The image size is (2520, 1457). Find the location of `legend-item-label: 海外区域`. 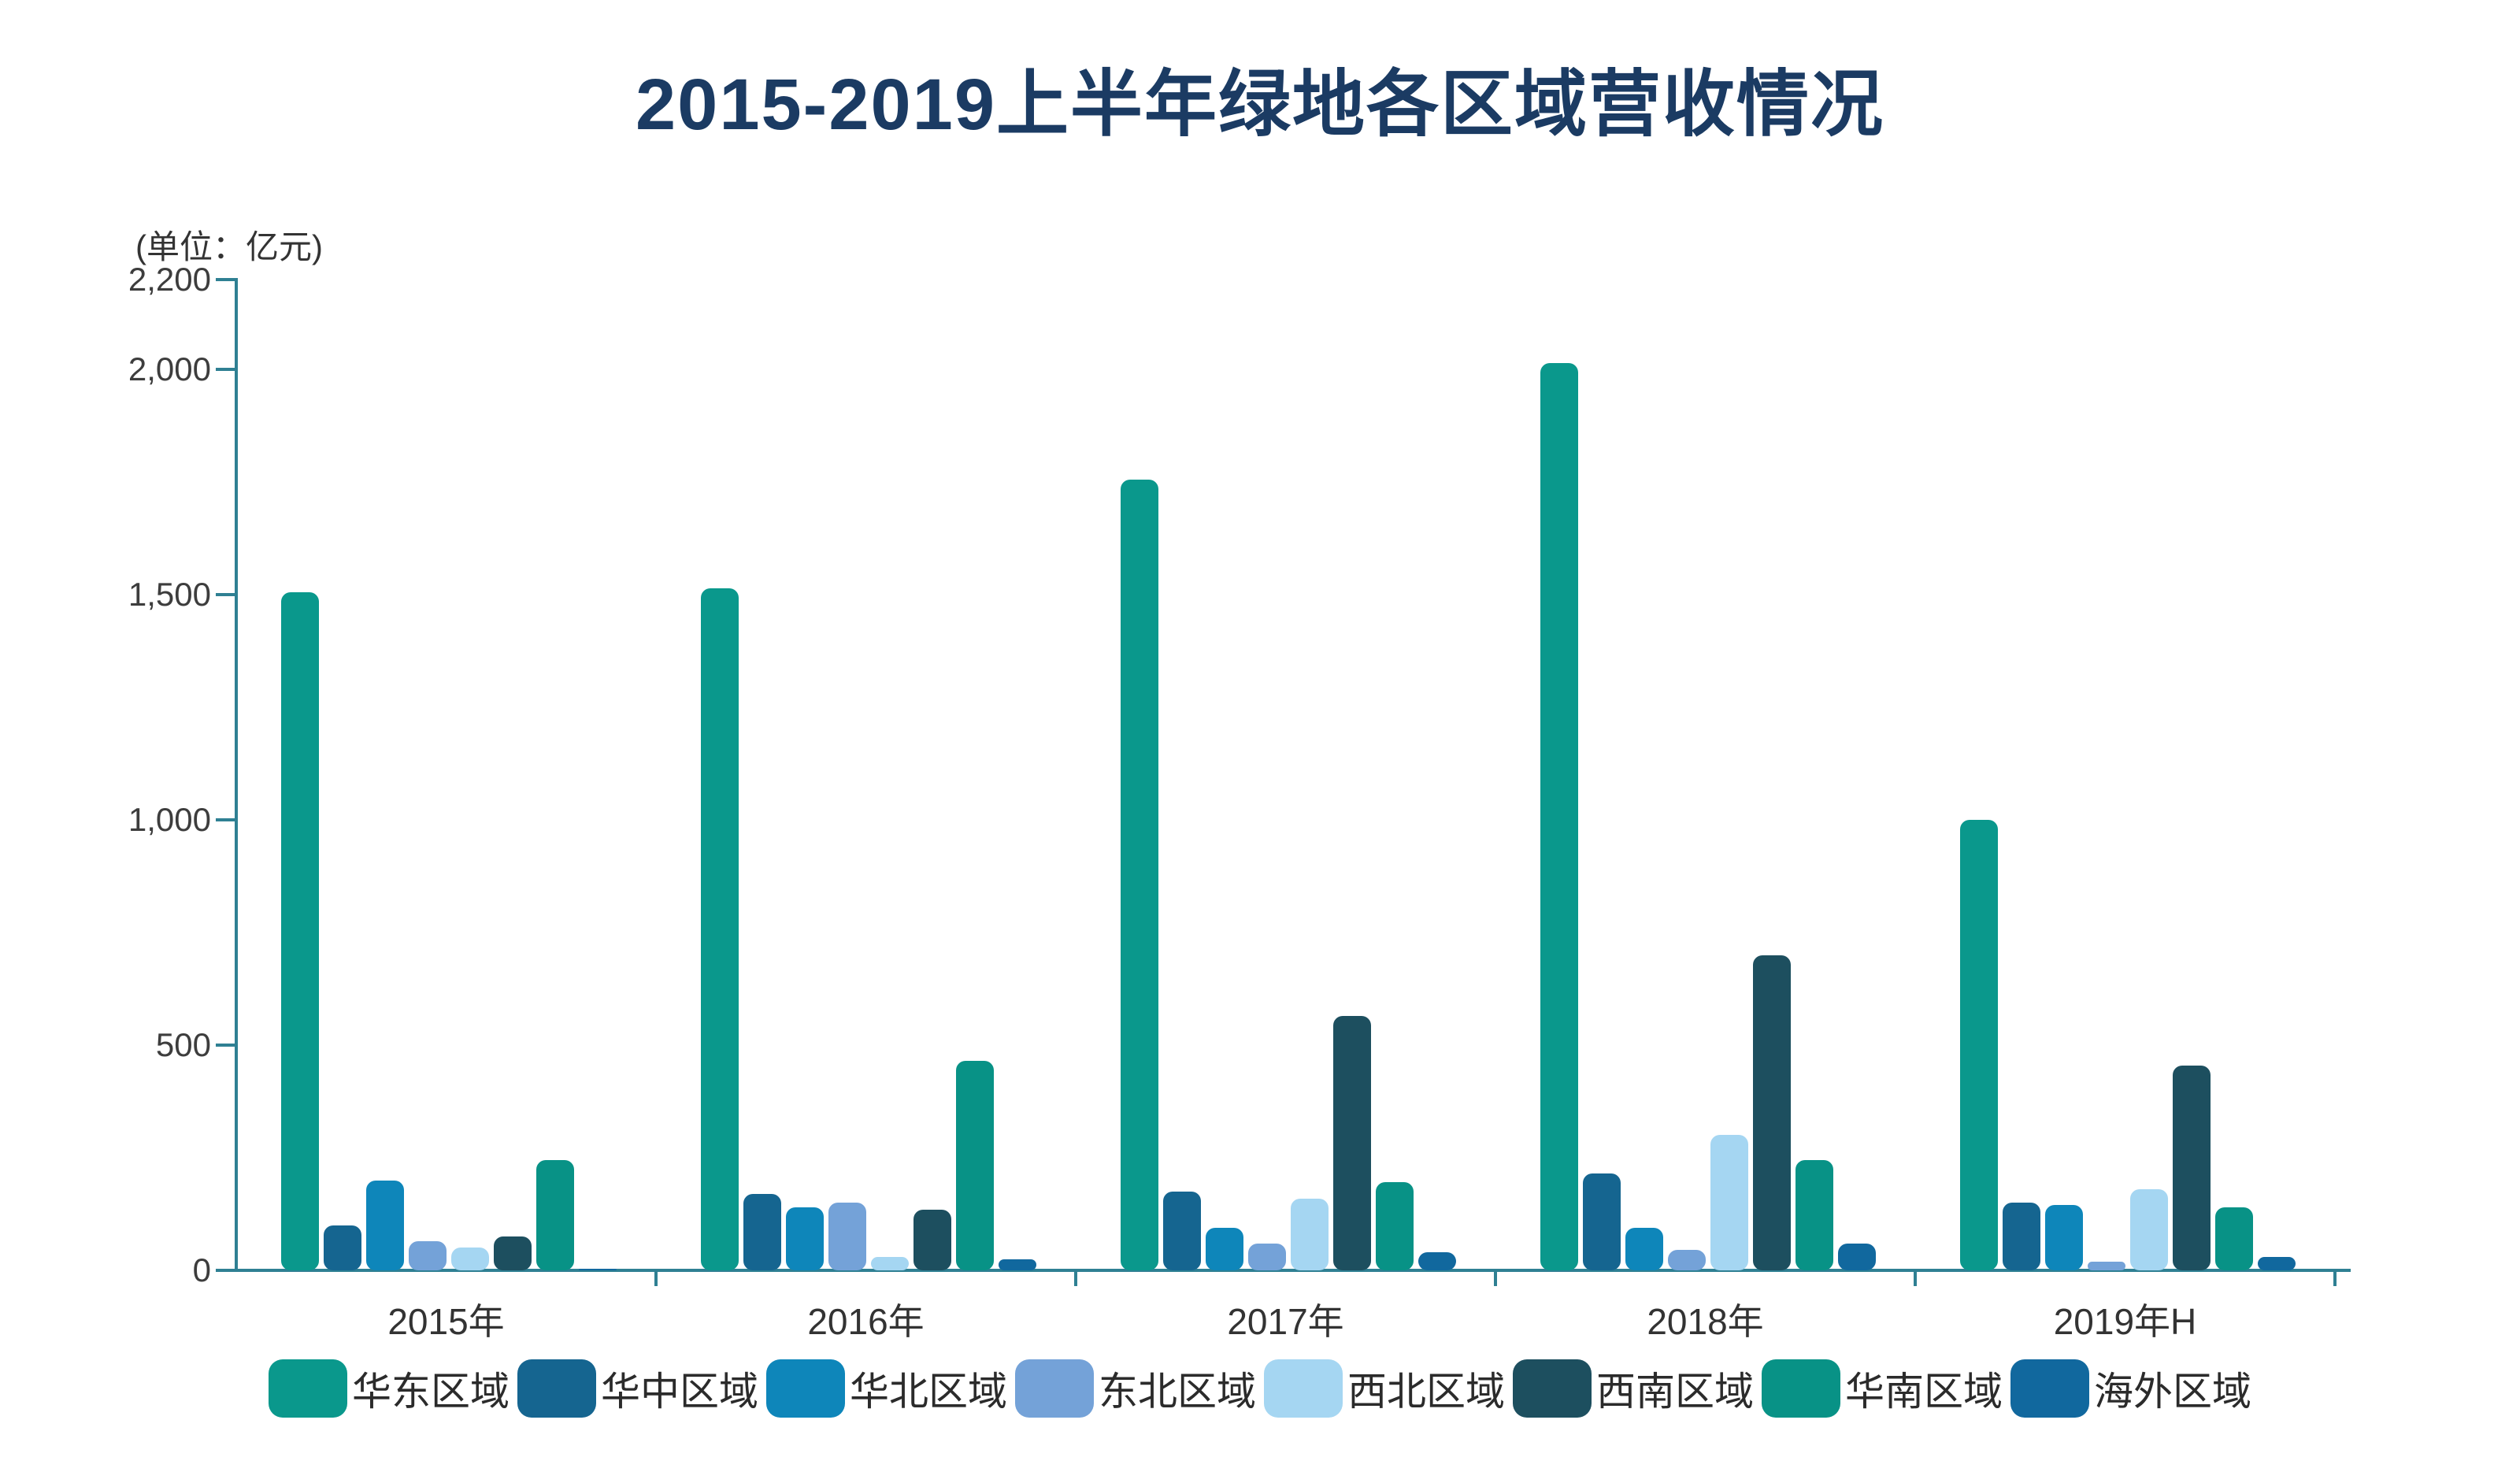

legend-item-label: 海外区域 is located at coordinates (2172, 1392).